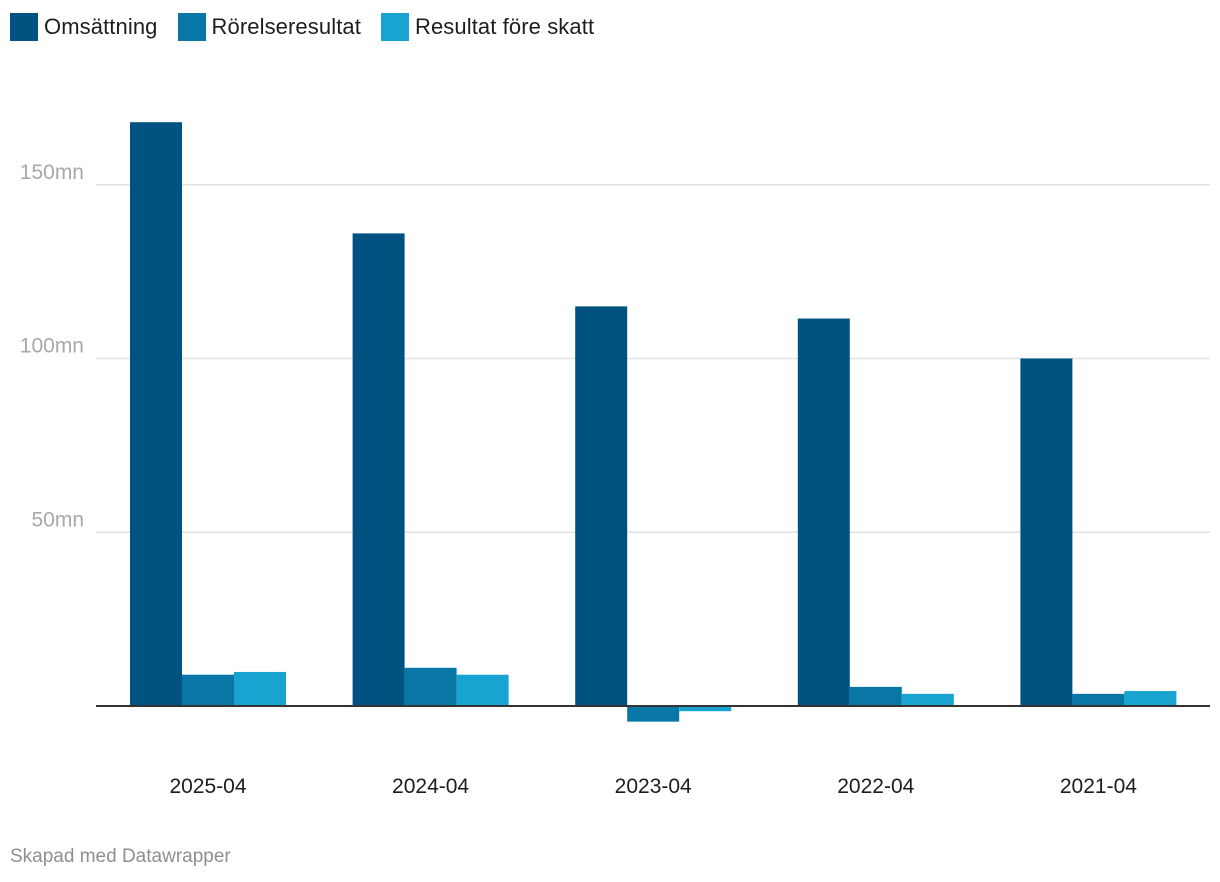  I want to click on legend-label: Resultat före skatt, so click(504, 26).